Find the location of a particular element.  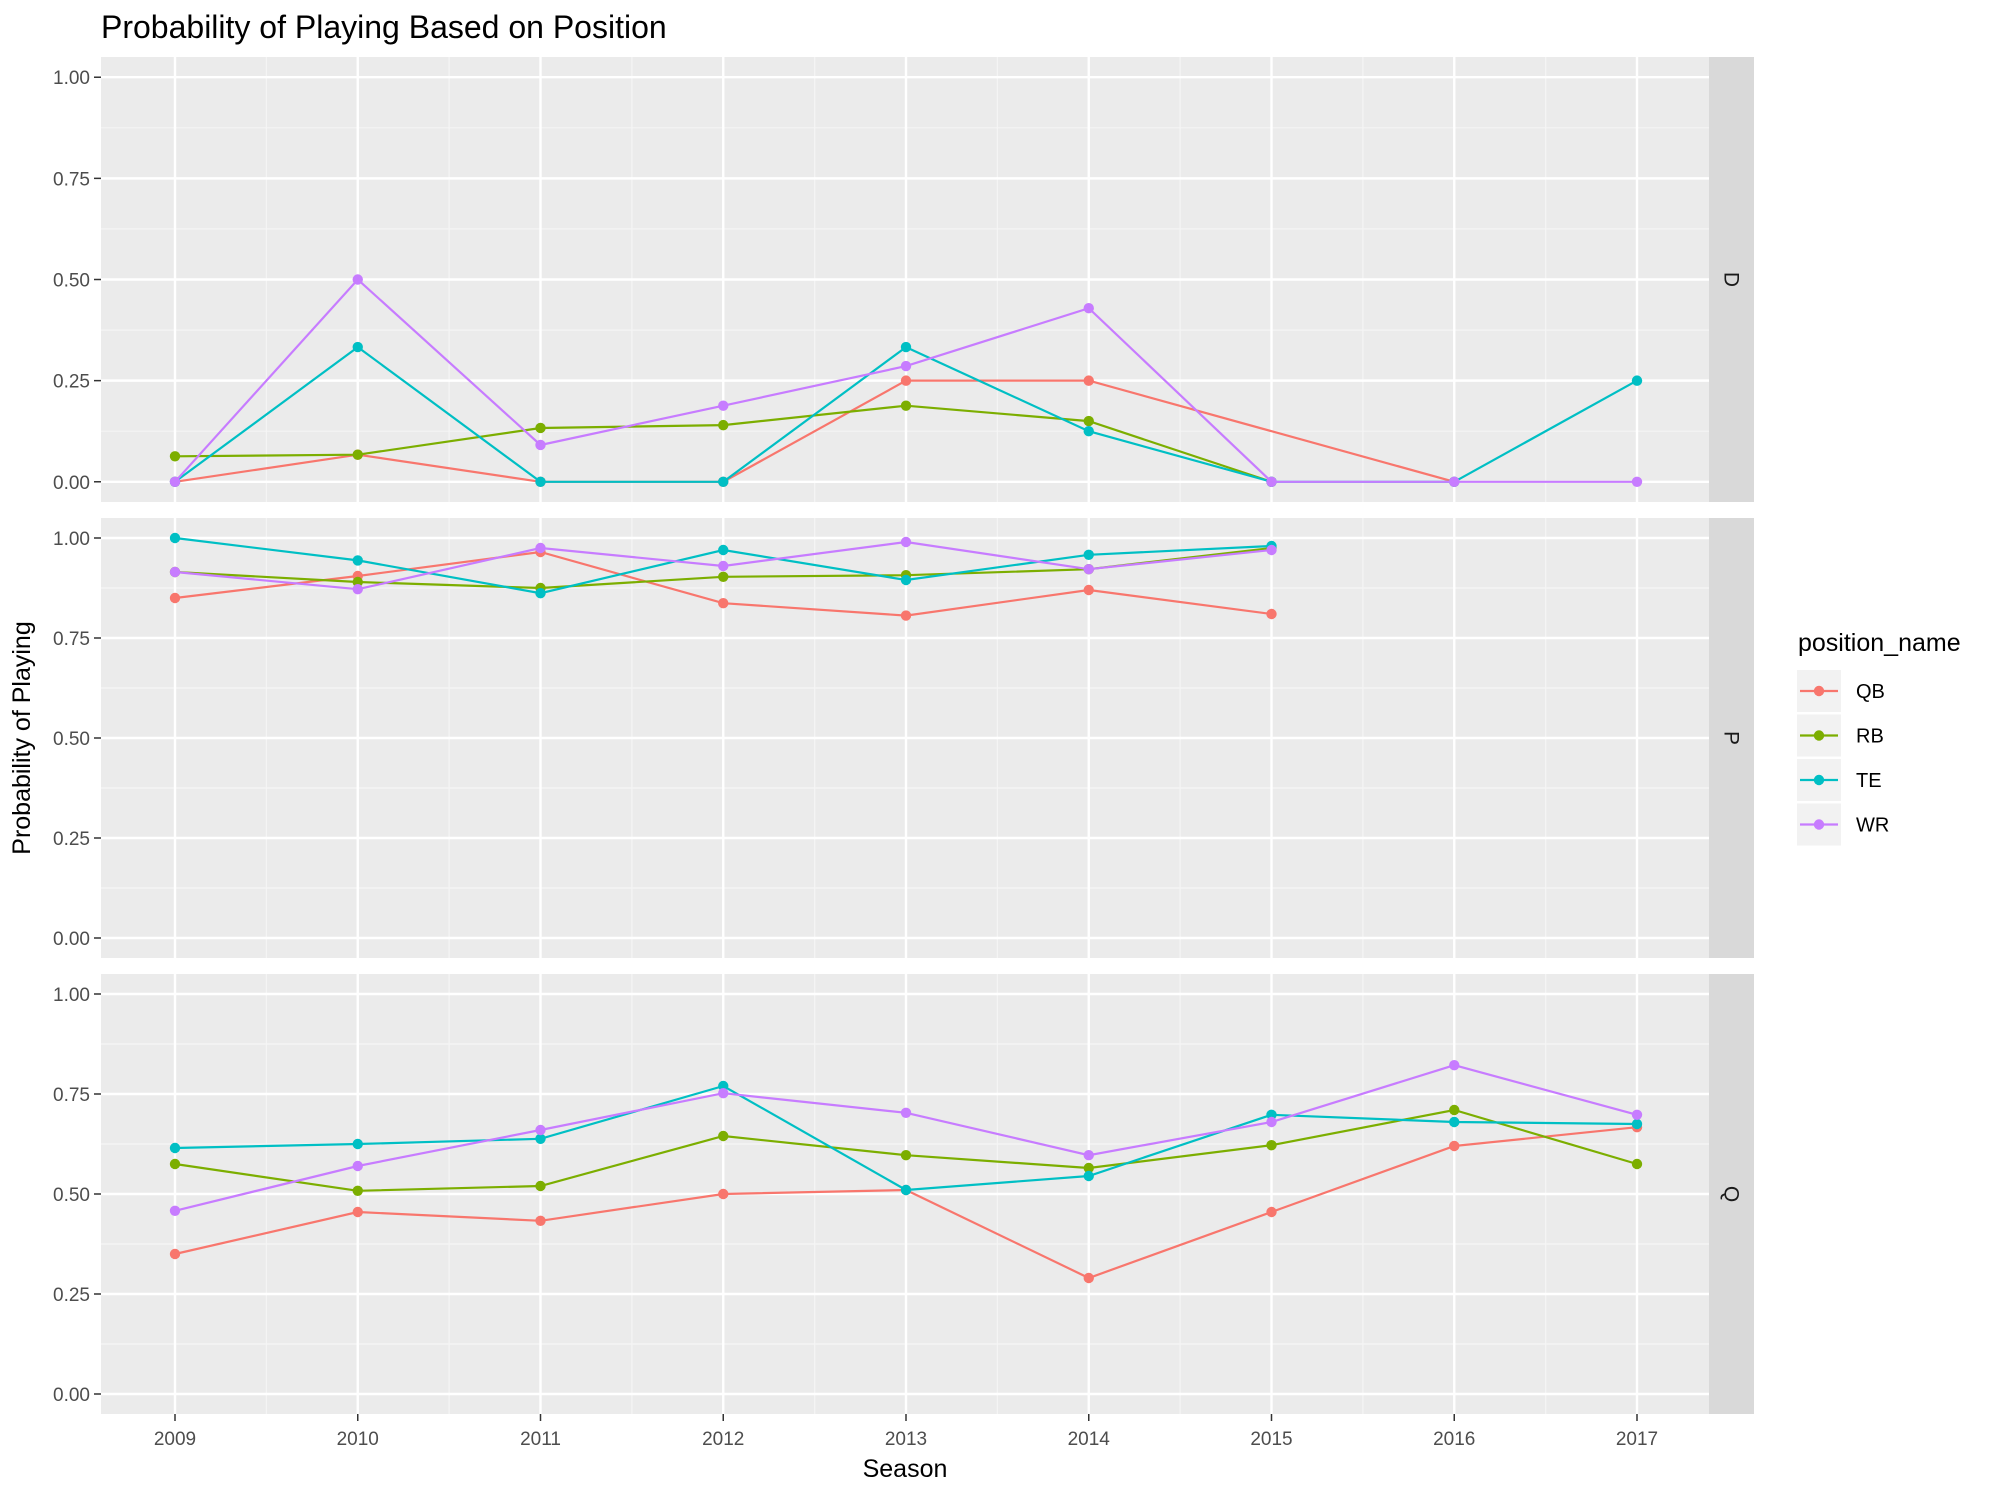

x-tick-label: 2010 is located at coordinates (358, 1439).